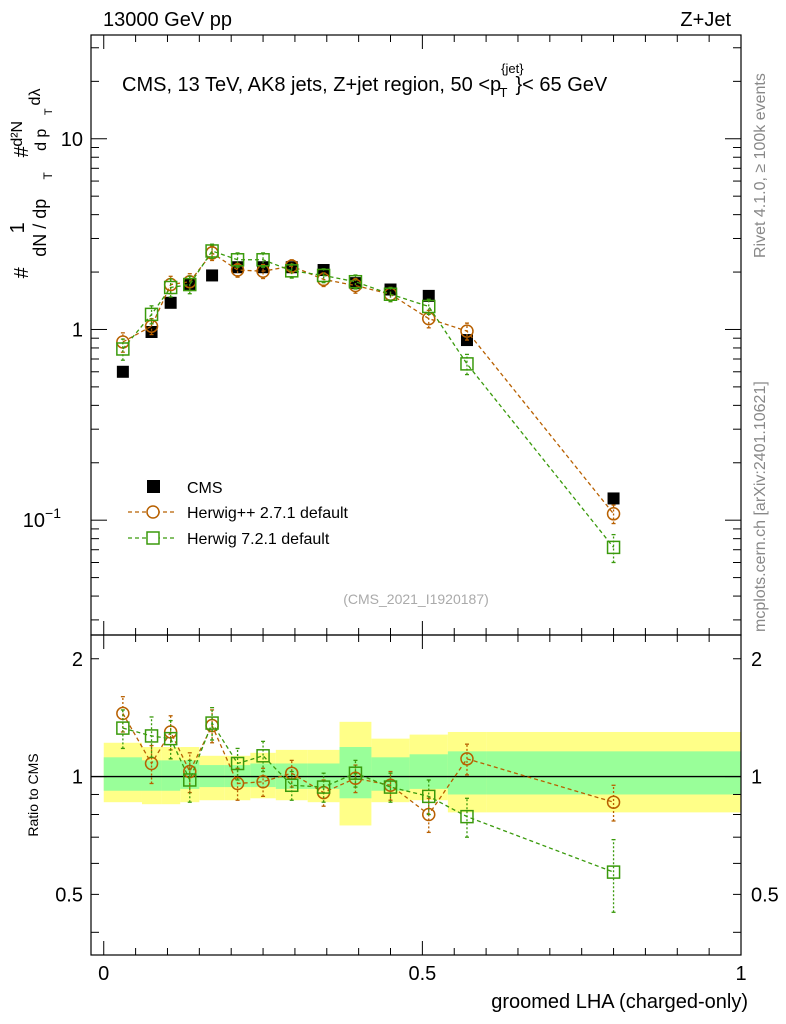  What do you see at coordinates (42, 518) in the screenshot?
I see `y-tick-label-main-0: 10−1` at bounding box center [42, 518].